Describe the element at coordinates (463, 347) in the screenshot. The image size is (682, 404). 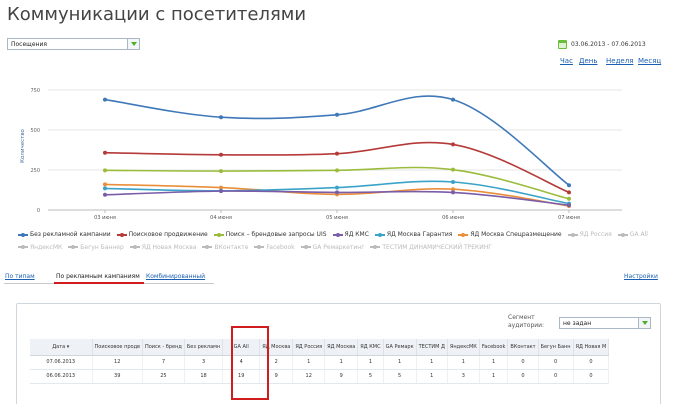
I see `column-header: ЯндексМК` at that location.